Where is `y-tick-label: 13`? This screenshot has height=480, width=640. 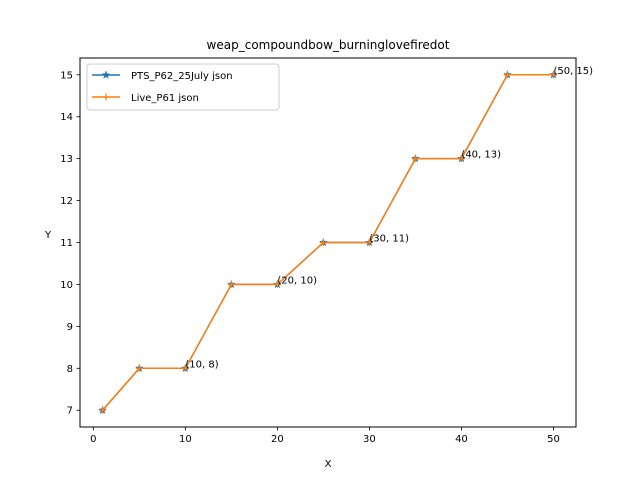
y-tick-label: 13 is located at coordinates (66, 159).